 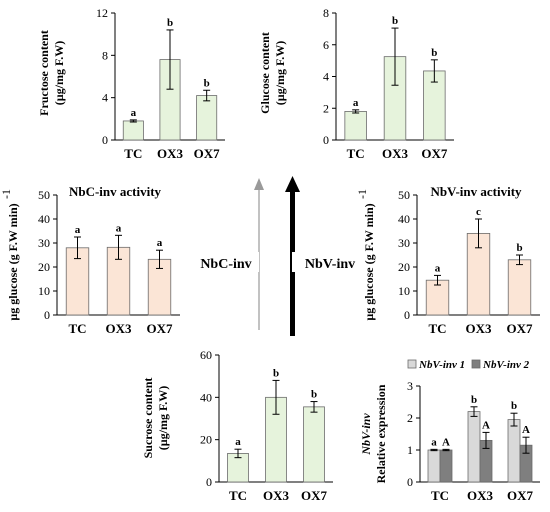 I want to click on nbc-inv-arrow-head, so click(x=259, y=184).